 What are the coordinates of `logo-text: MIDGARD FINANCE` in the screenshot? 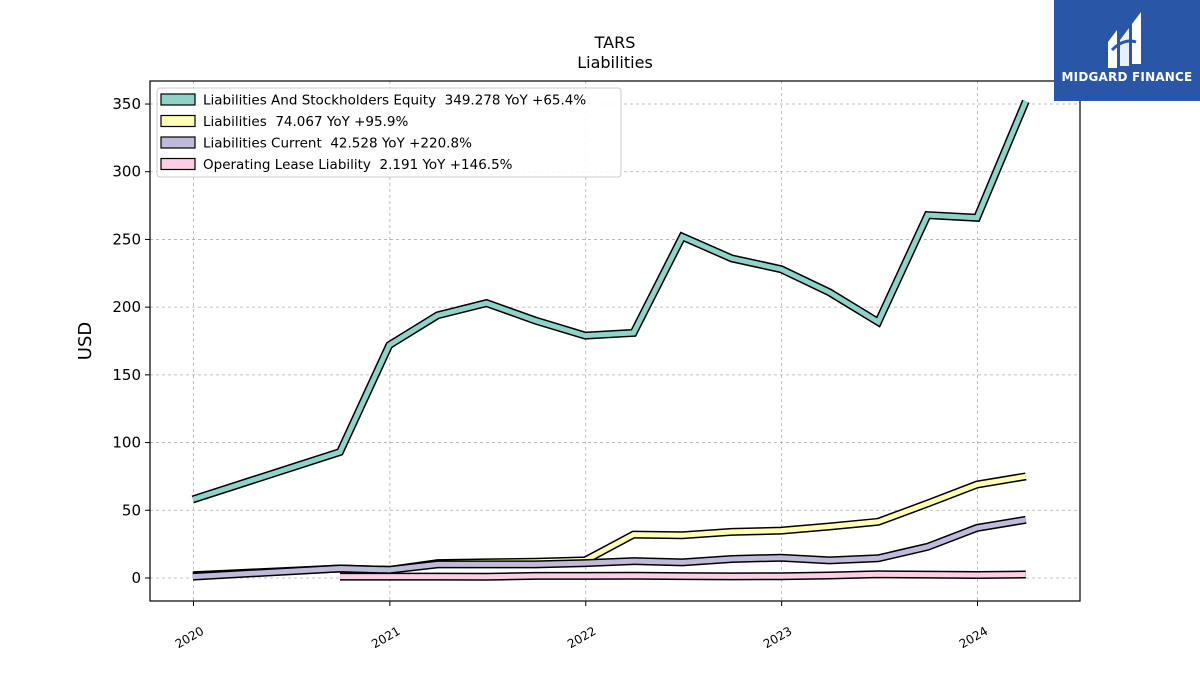 It's located at (1127, 77).